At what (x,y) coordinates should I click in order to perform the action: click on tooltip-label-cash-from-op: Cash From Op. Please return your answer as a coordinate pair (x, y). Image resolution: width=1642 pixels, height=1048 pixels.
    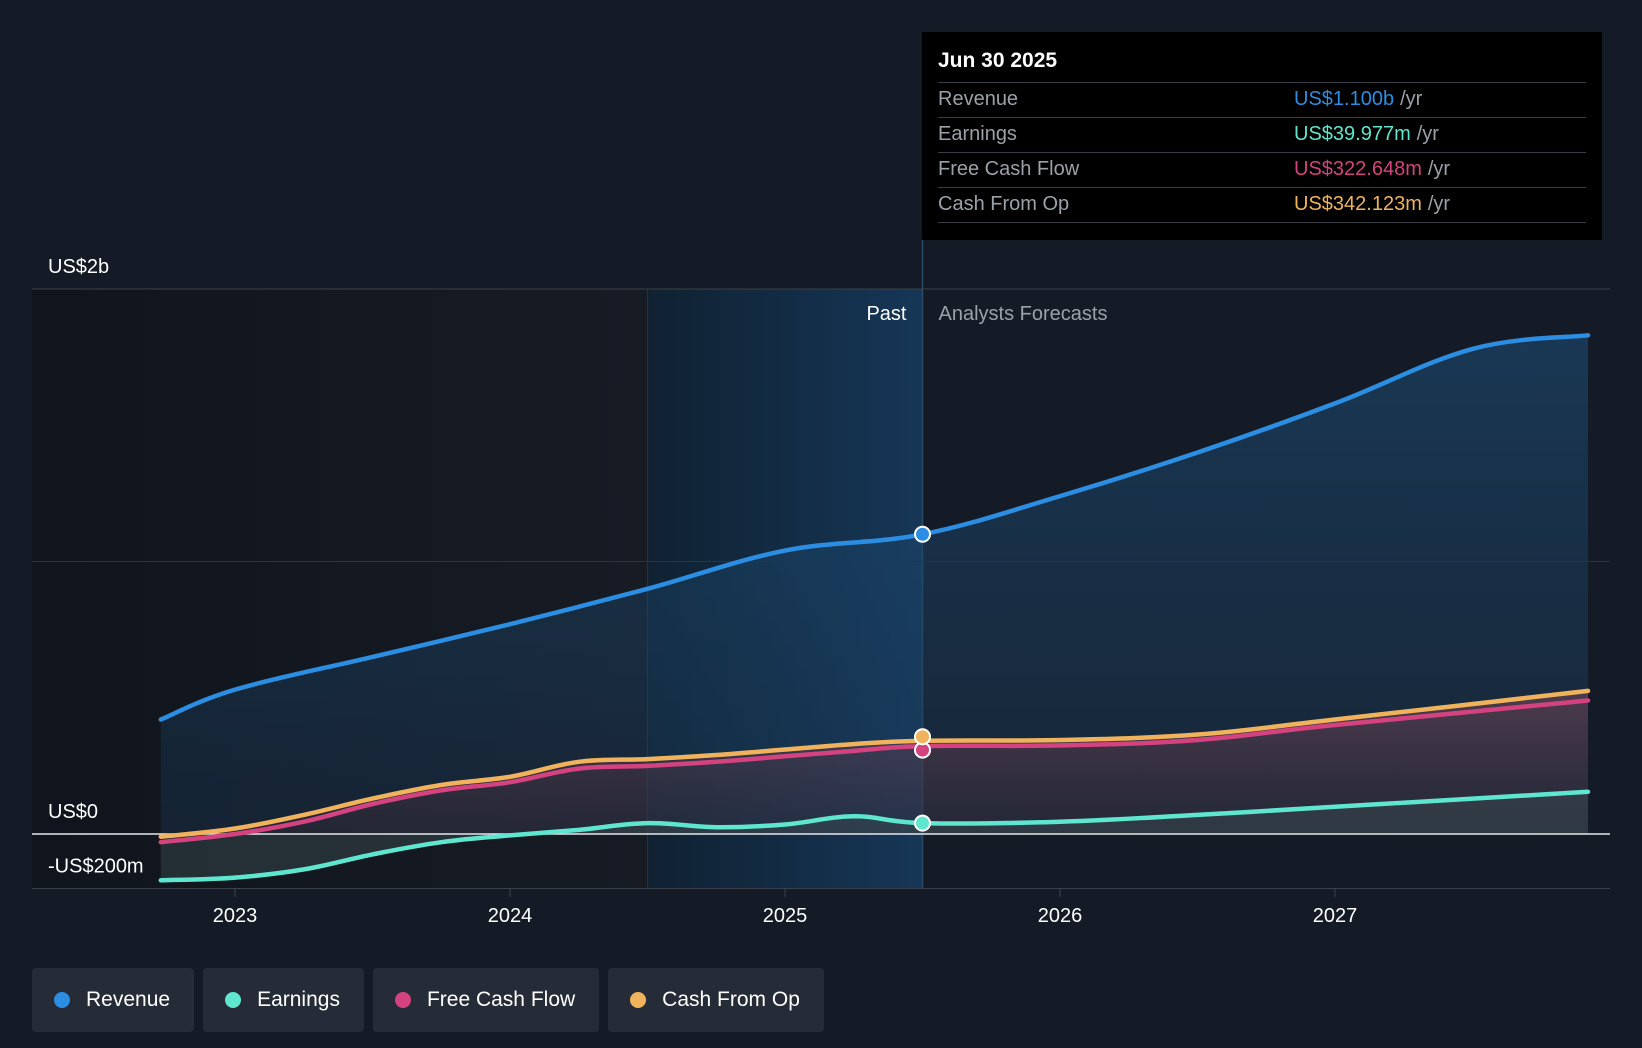
    Looking at the image, I should click on (1004, 204).